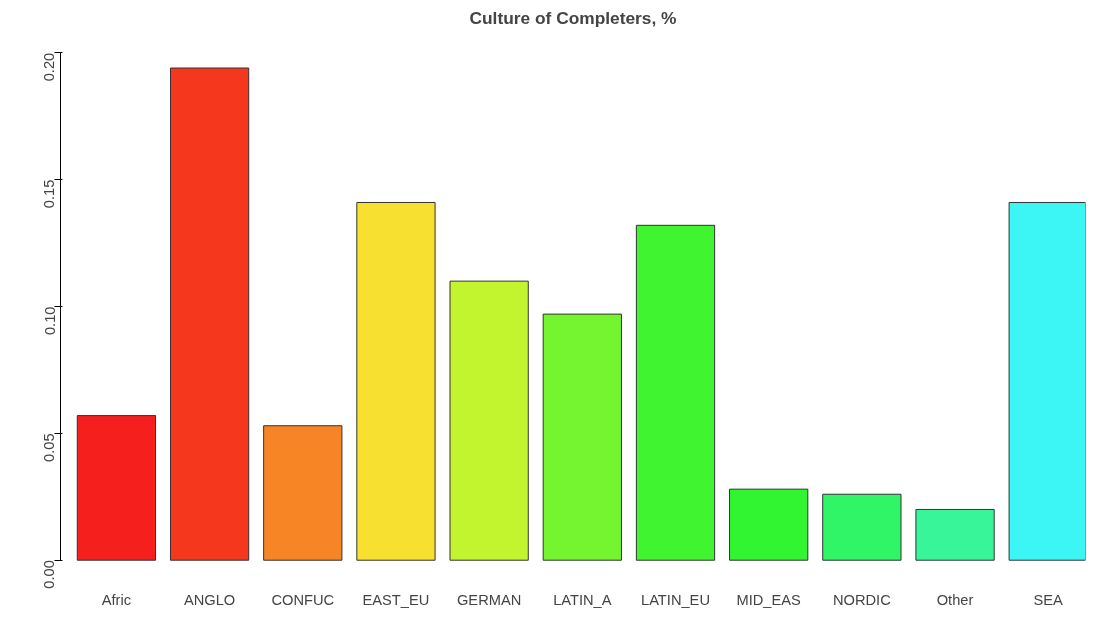  Describe the element at coordinates (396, 599) in the screenshot. I see `x-tick-label: EAST_EU` at that location.